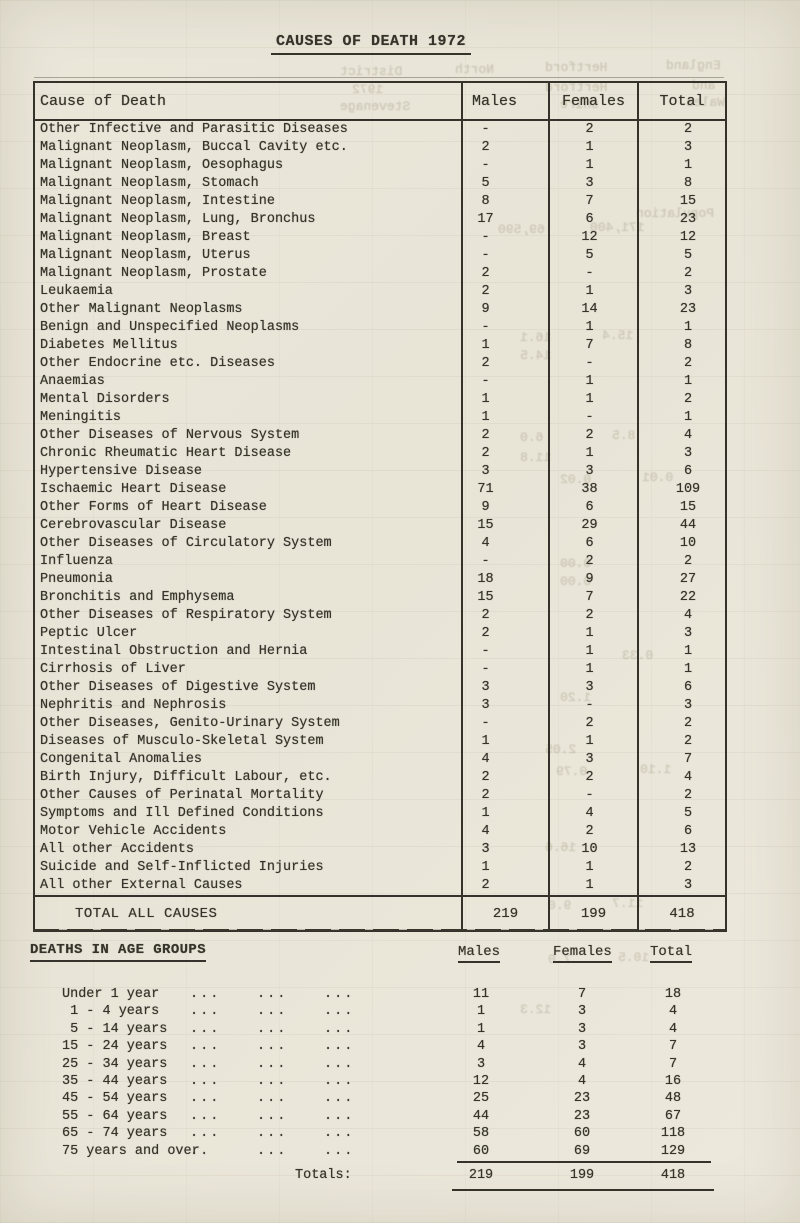 This screenshot has width=800, height=1223. What do you see at coordinates (400, 1098) in the screenshot?
I see `age-group-row: 45 - 54 years......... 25 23 48` at bounding box center [400, 1098].